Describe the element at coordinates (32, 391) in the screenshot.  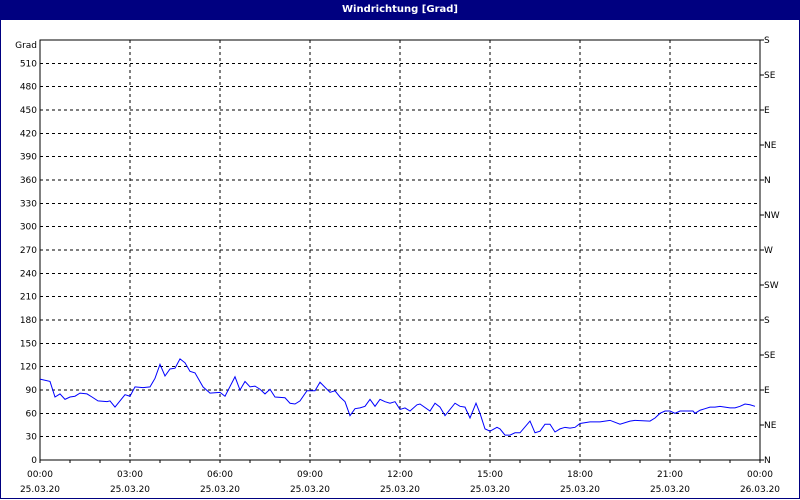
I see `y-tick-label: 90` at that location.